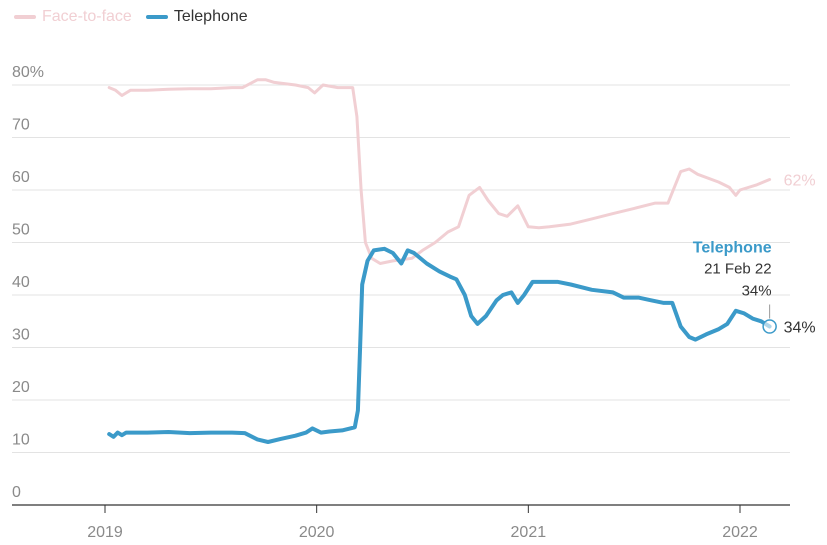 The height and width of the screenshot is (545, 827). Describe the element at coordinates (21, 387) in the screenshot. I see `y-tick-label: 20` at that location.